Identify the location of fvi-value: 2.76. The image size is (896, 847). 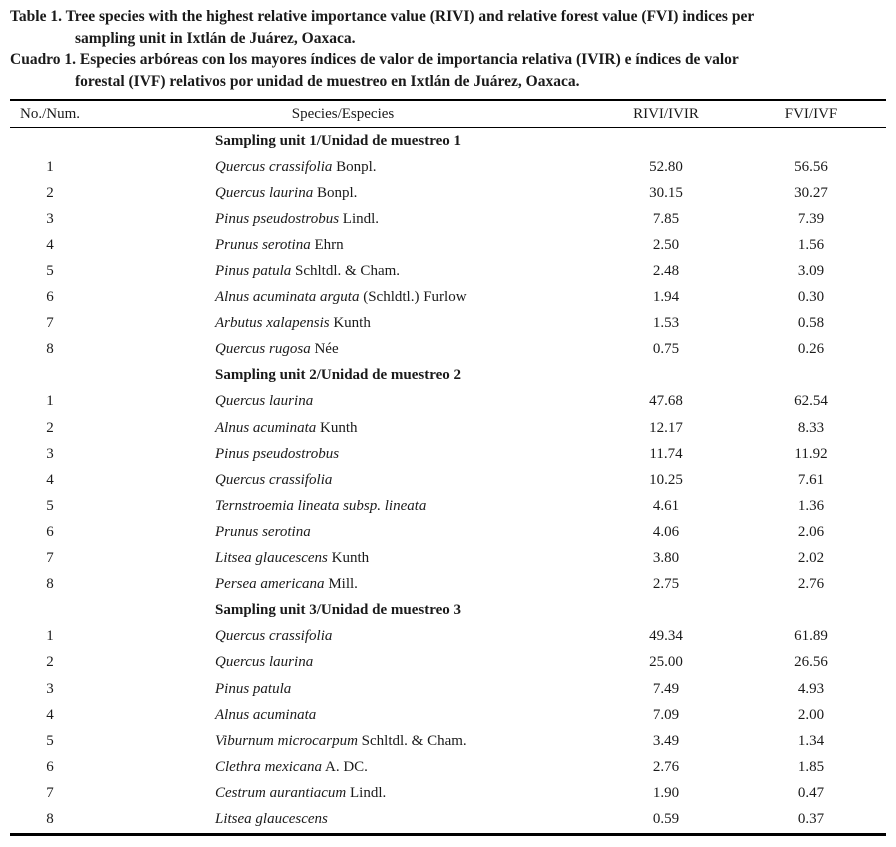
(811, 584).